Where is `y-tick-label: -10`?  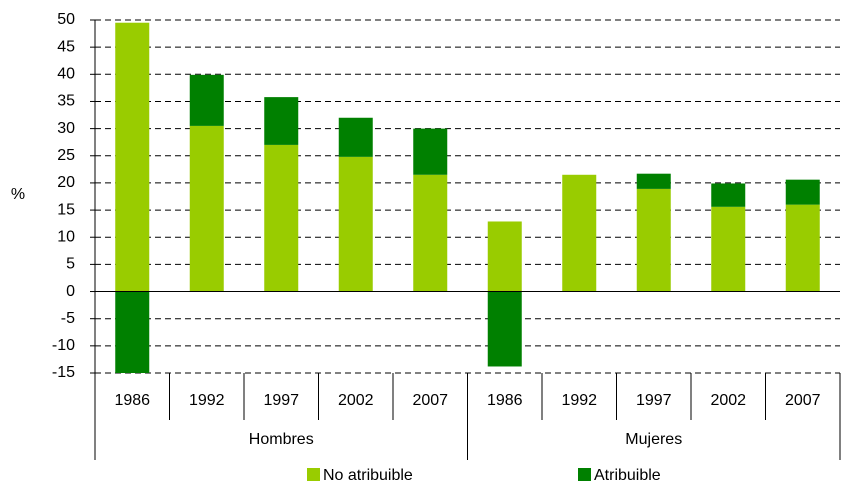
y-tick-label: -10 is located at coordinates (63, 345).